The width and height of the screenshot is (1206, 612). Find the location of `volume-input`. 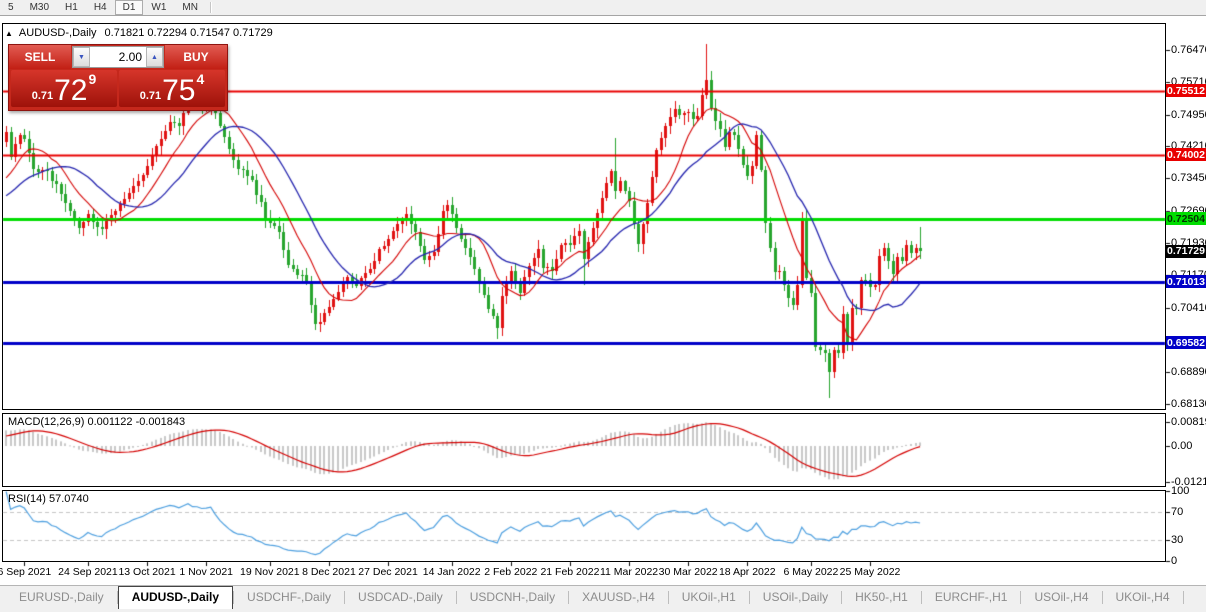

volume-input is located at coordinates (118, 57).